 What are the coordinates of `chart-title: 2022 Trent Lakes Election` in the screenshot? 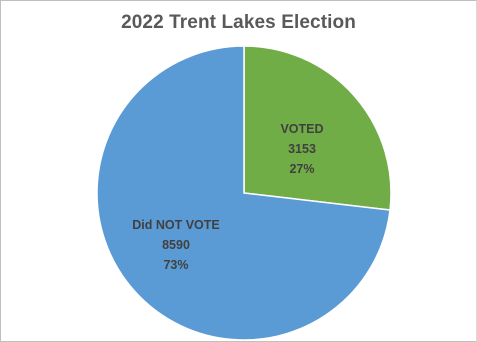 It's located at (238, 22).